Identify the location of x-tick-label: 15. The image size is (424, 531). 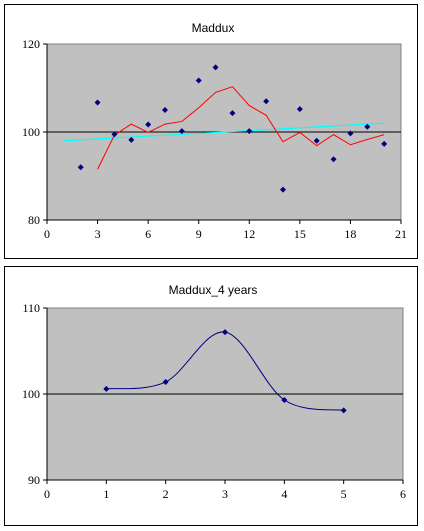
(300, 234).